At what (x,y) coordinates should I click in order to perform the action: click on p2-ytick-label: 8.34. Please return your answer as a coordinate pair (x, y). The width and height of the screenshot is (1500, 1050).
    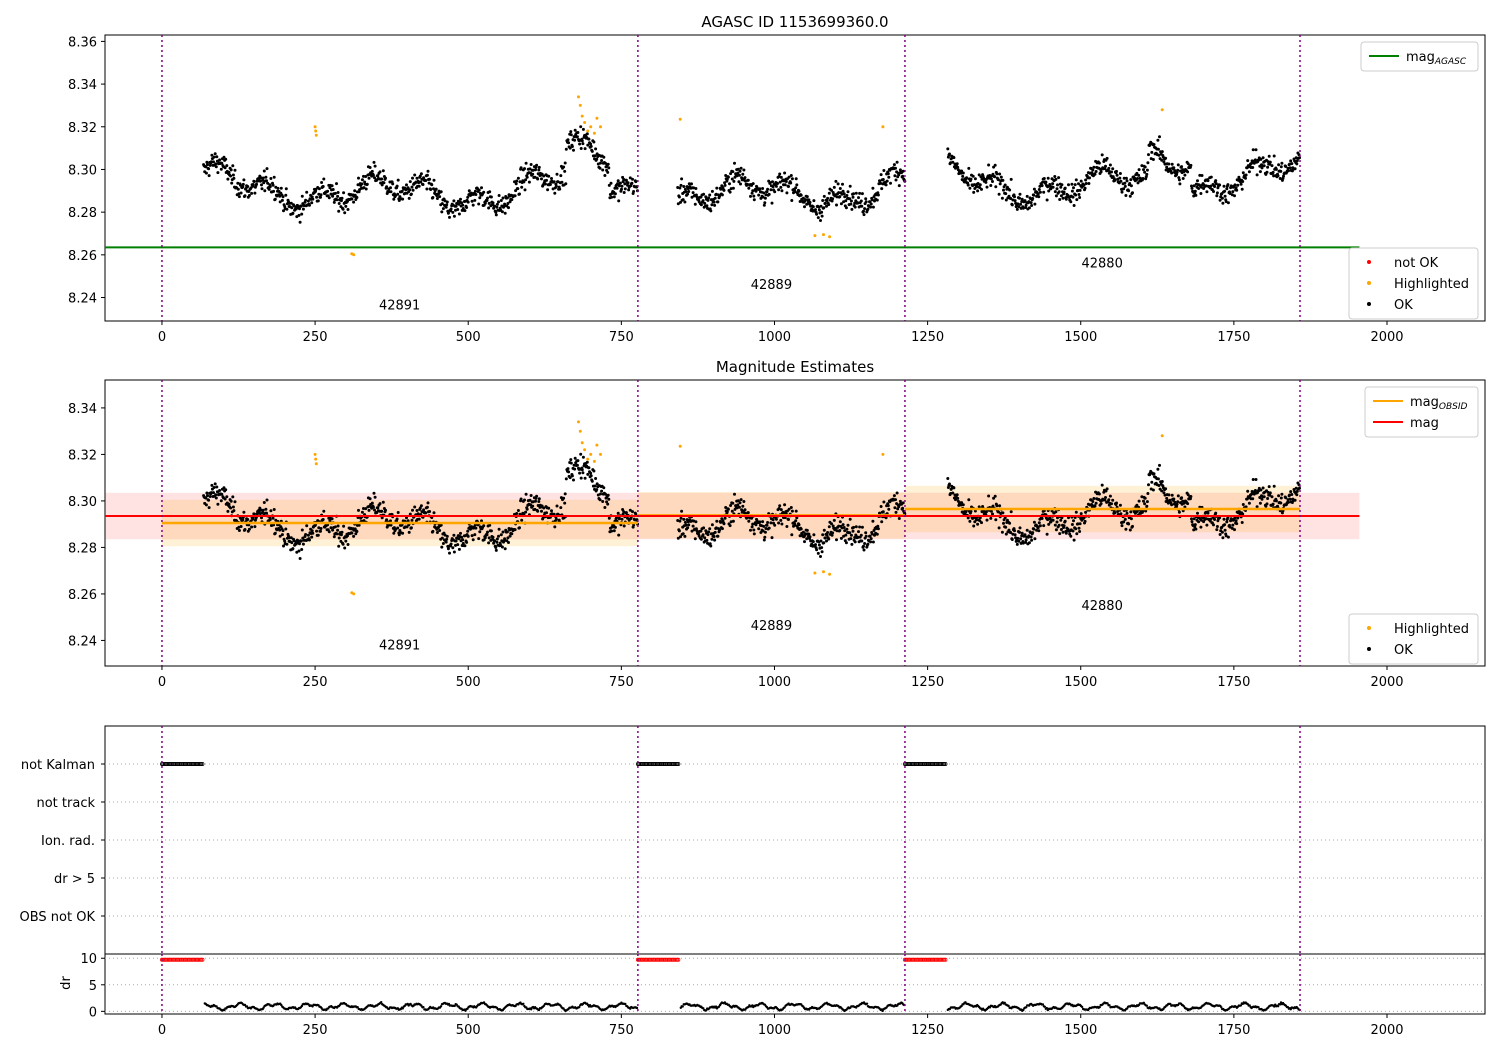
    Looking at the image, I should click on (82, 409).